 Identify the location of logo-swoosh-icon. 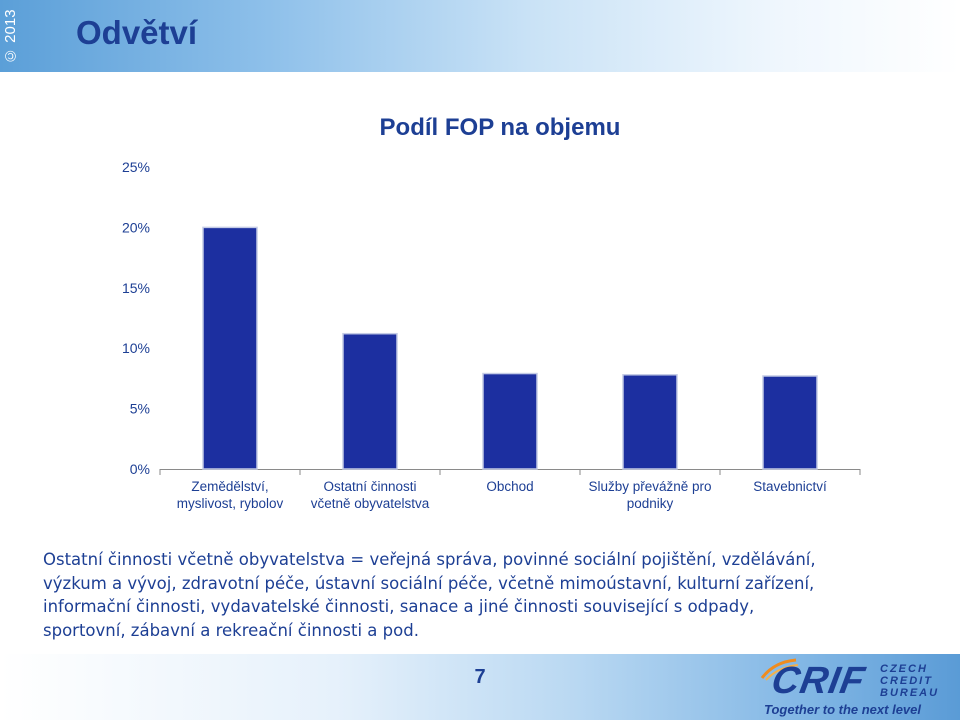
(779, 669).